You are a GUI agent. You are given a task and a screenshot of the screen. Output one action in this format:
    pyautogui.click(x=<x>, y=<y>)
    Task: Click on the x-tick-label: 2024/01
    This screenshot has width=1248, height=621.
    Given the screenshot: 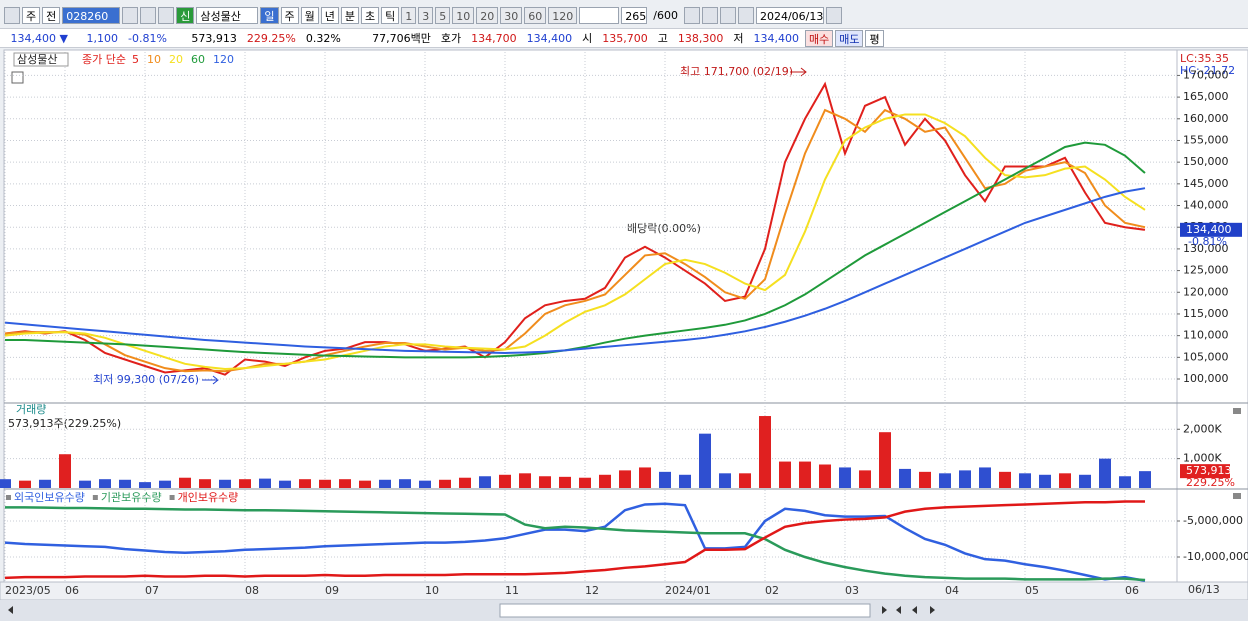 What is the action you would take?
    pyautogui.click(x=688, y=590)
    